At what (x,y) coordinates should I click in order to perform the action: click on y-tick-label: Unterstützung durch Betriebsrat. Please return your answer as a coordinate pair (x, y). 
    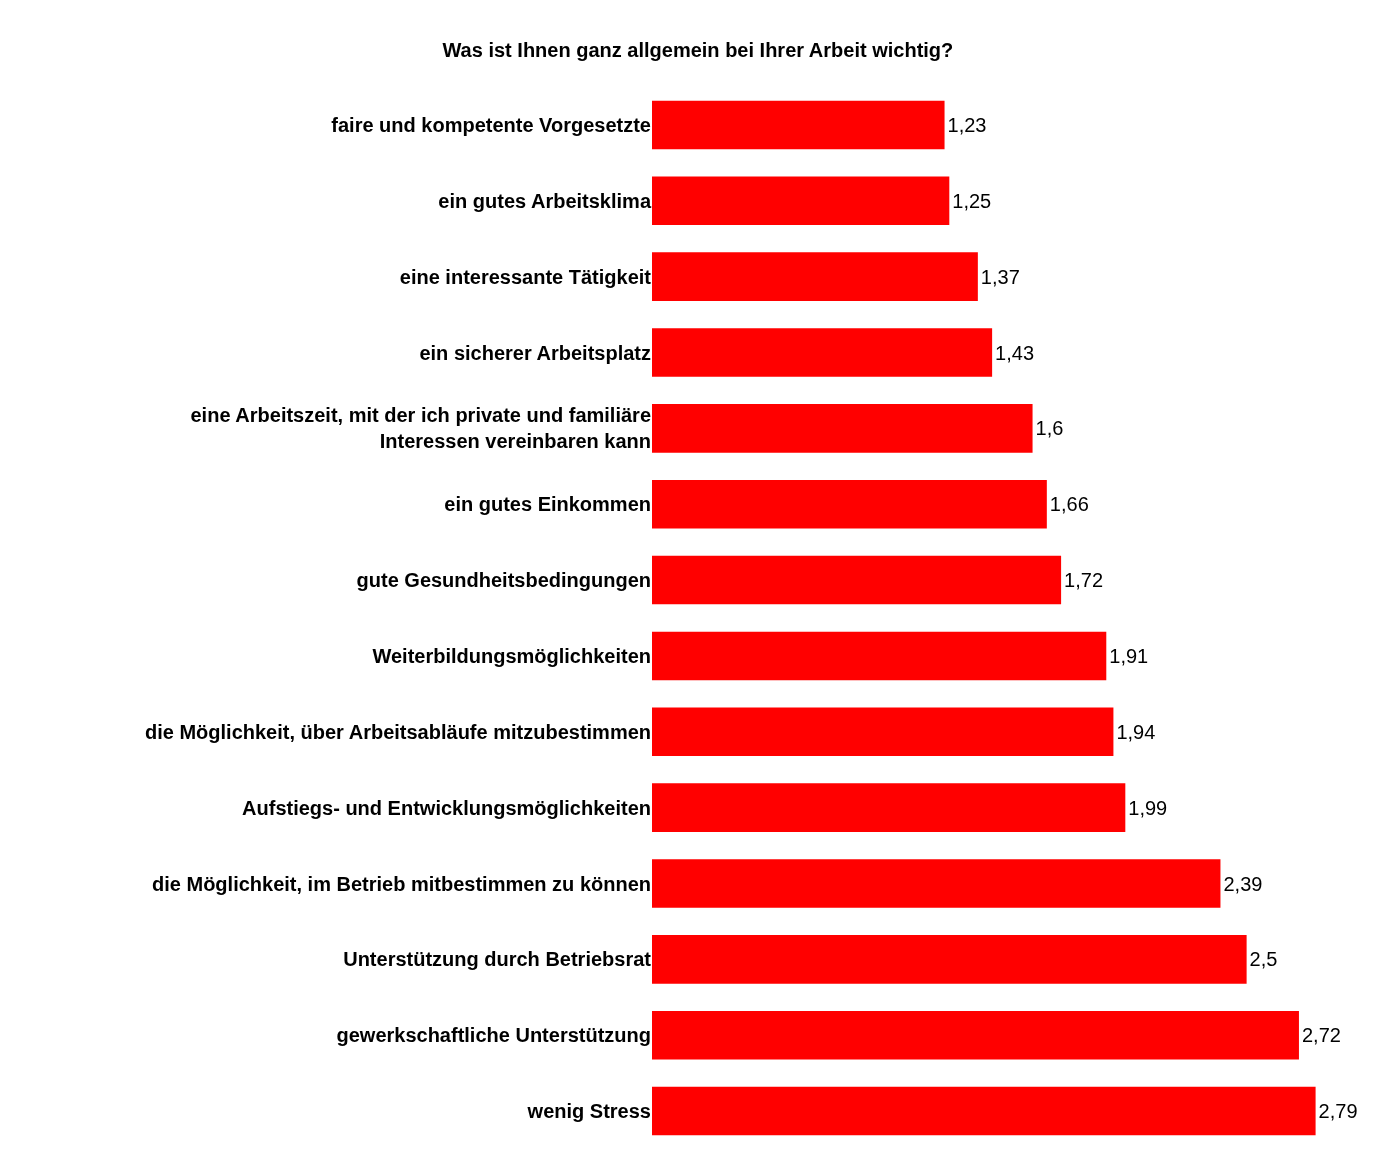
    Looking at the image, I should click on (497, 959).